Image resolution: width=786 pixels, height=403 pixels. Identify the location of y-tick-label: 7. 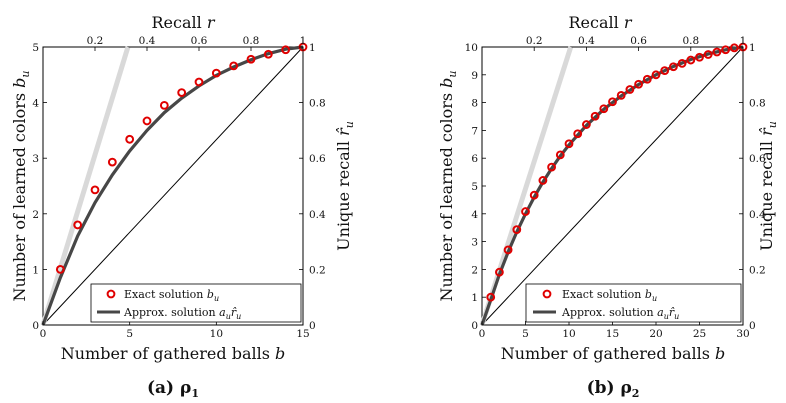
(474, 131).